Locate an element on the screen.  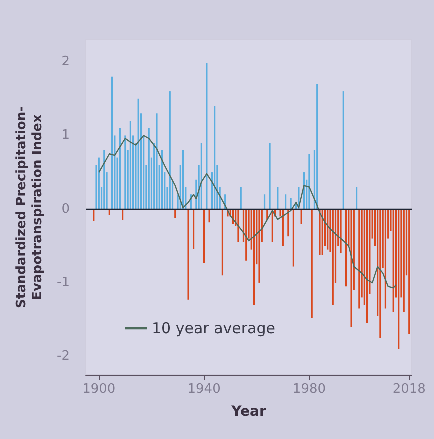
x-axis-title: Year is located at coordinates (248, 412).